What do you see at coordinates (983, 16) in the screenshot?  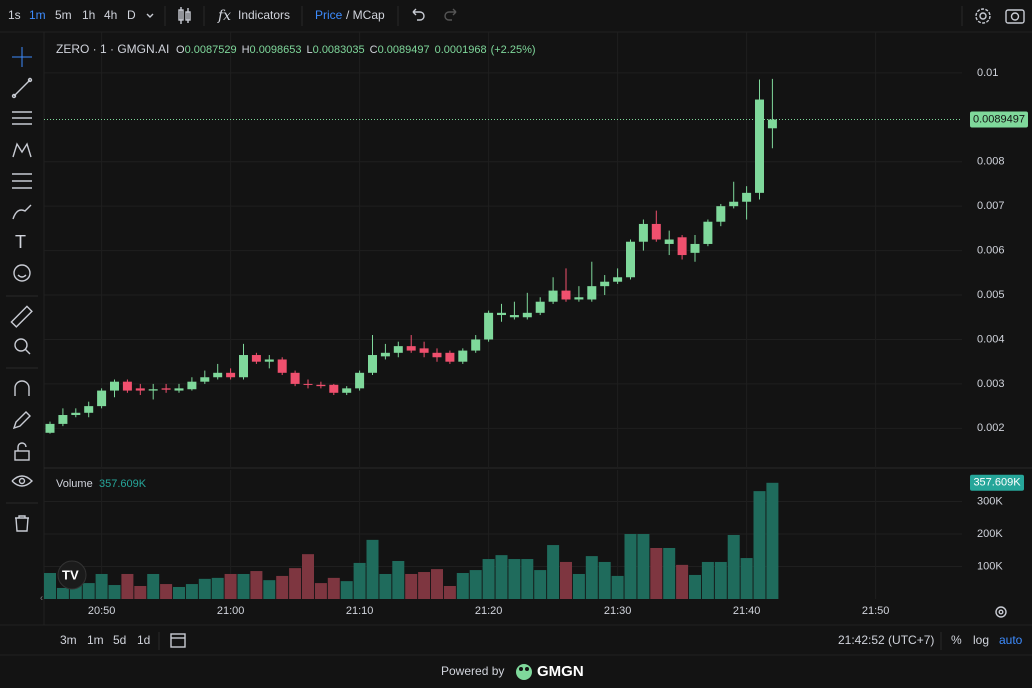 I see `settings-button` at bounding box center [983, 16].